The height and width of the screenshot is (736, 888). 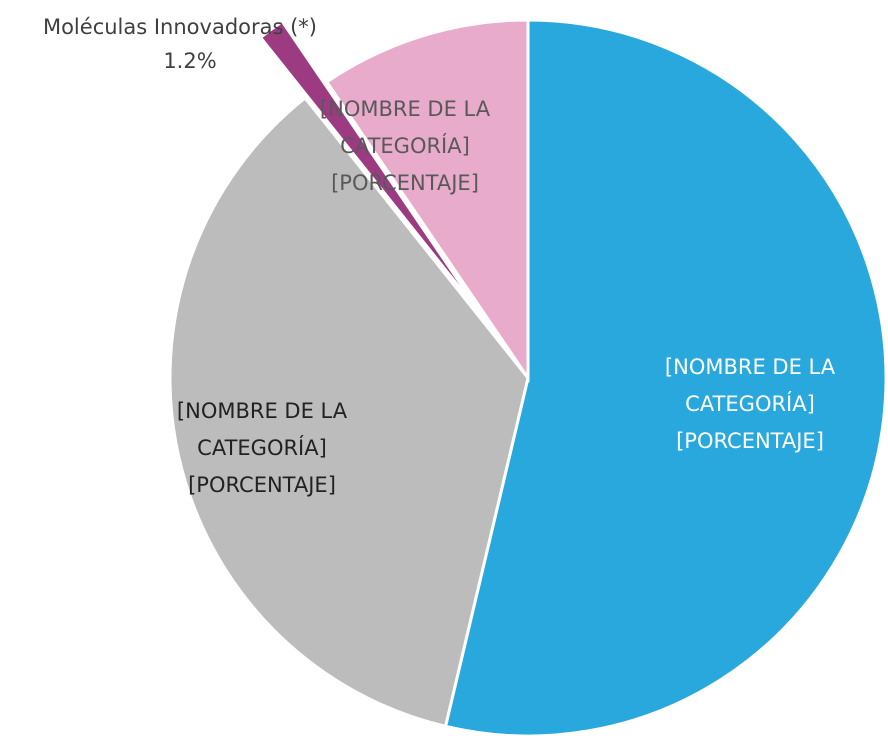 I want to click on slice-label: Moléculas Innovadoras (*), so click(x=180, y=27).